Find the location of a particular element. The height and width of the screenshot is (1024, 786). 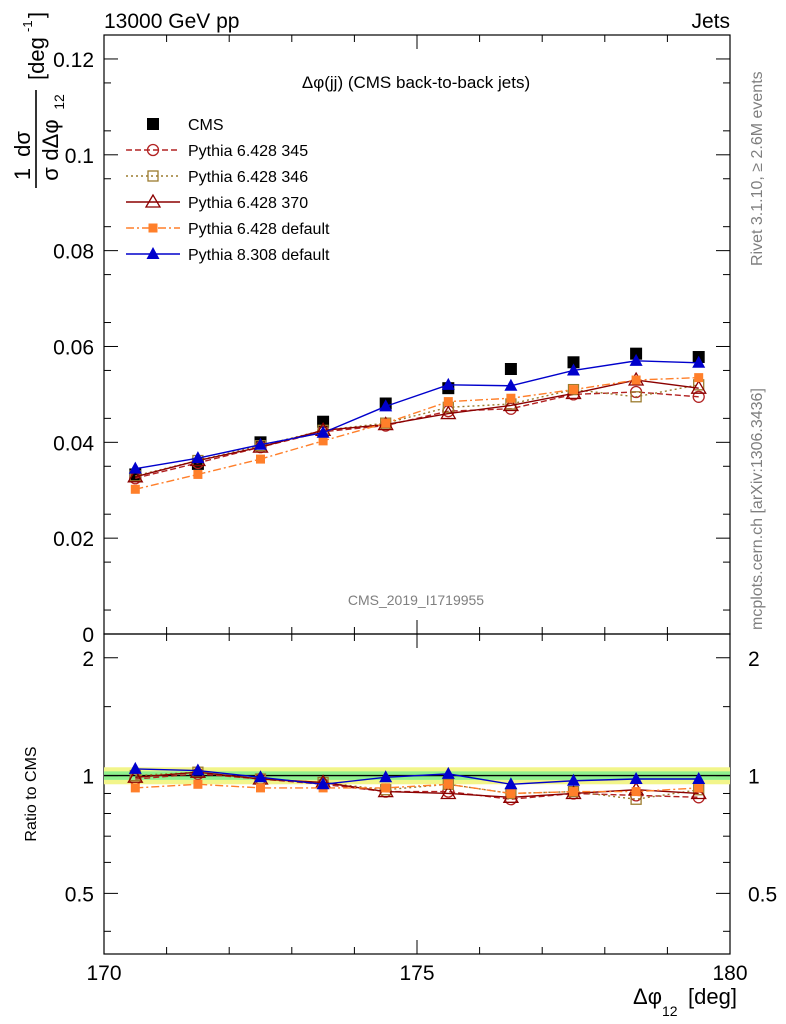

y-tick-label: 0.1 is located at coordinates (79, 156).